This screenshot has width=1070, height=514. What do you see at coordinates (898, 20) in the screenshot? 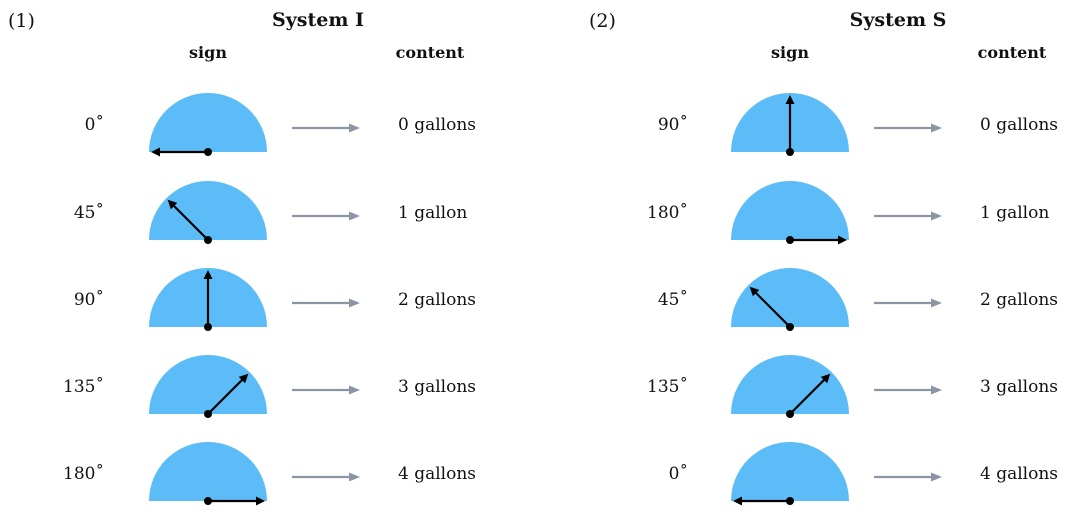
I see `system-title: System S` at bounding box center [898, 20].